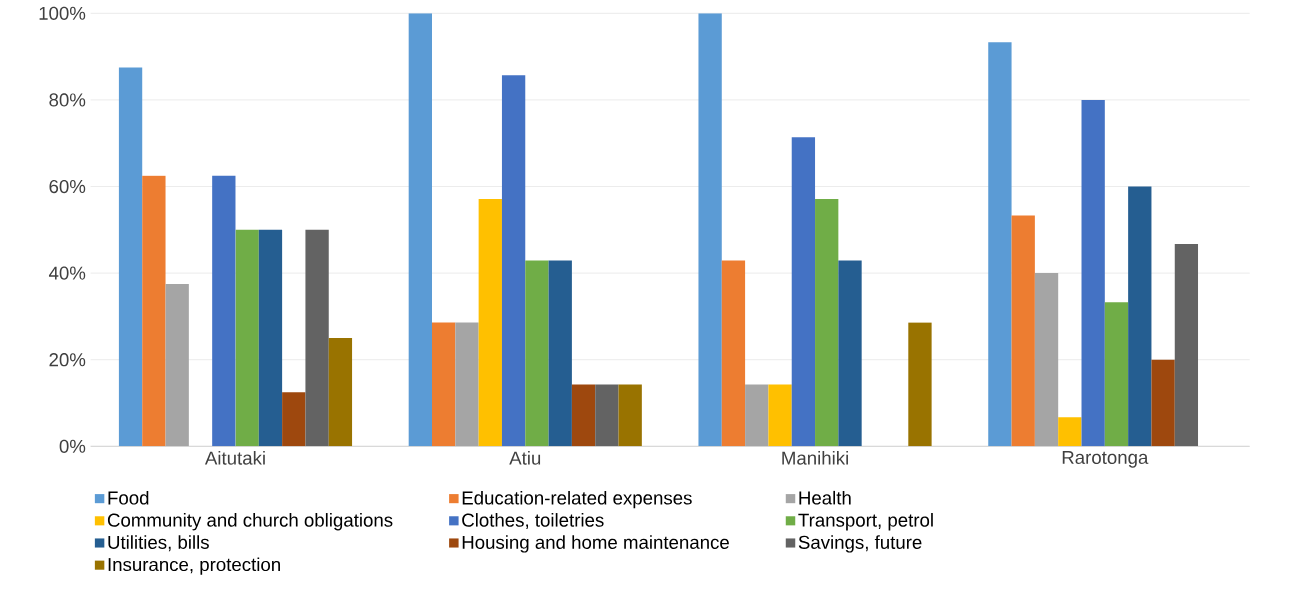  I want to click on legend-label: Insurance, protection, so click(194, 566).